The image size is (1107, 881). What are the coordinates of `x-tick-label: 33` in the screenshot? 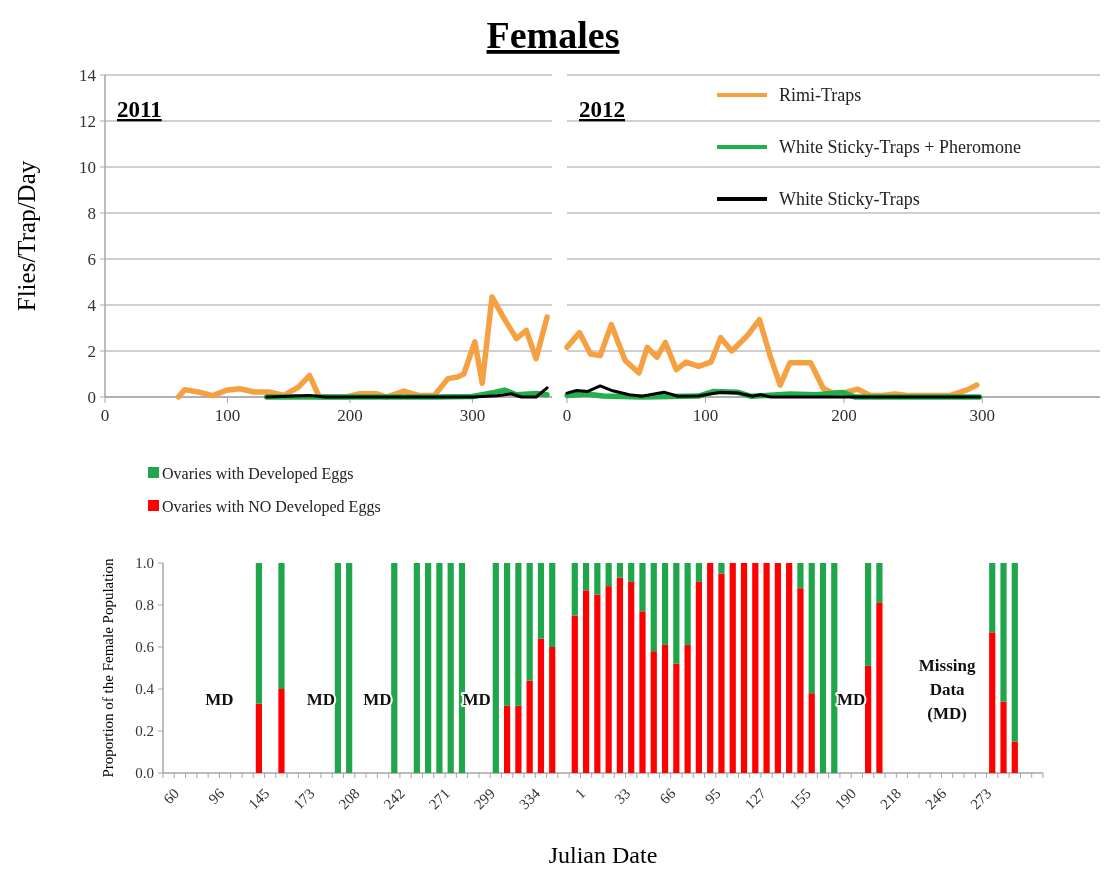 It's located at (622, 796).